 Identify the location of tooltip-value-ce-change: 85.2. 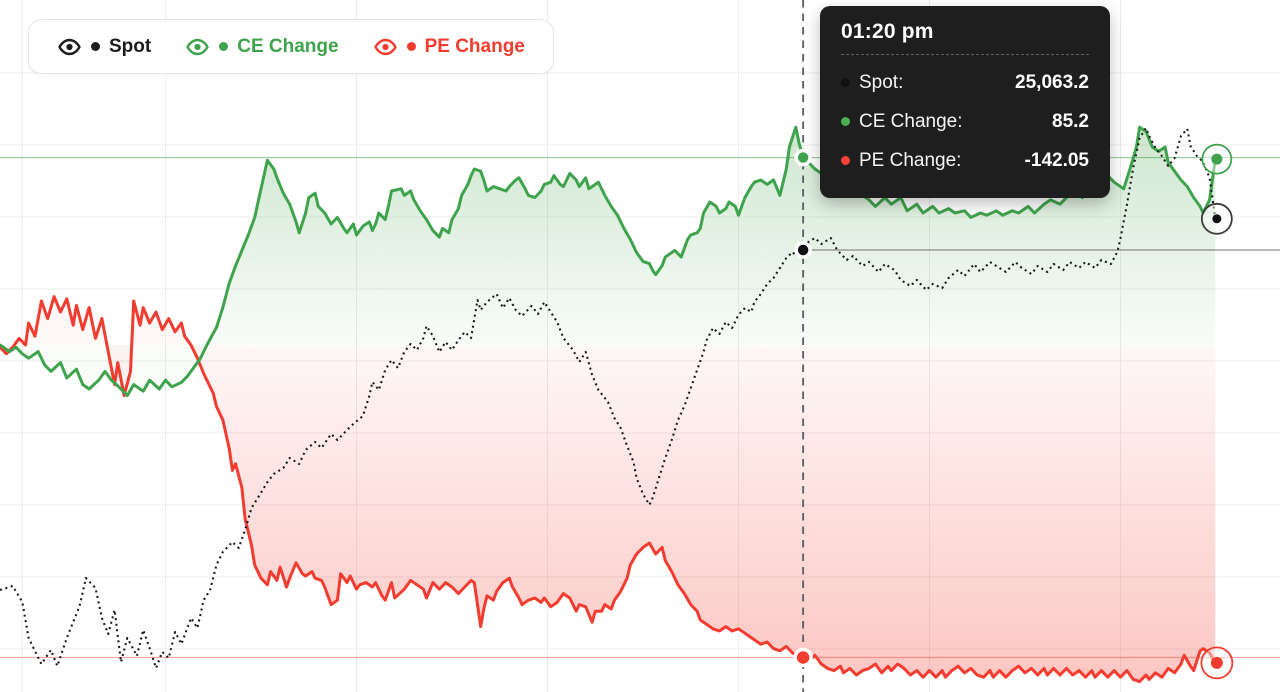
(1070, 121).